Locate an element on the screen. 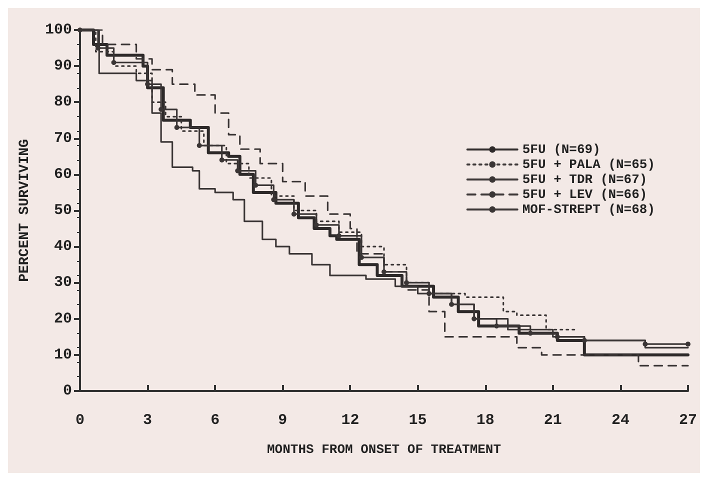 The width and height of the screenshot is (708, 481). y-tick-label: 70 is located at coordinates (63, 138).